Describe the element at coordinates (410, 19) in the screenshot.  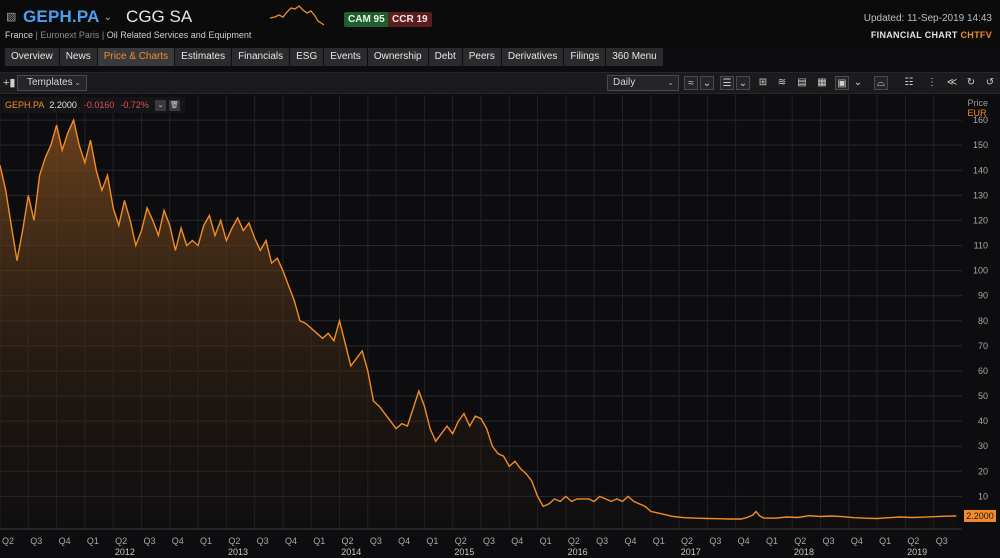
I see `ccr-badge: CCR 19` at that location.